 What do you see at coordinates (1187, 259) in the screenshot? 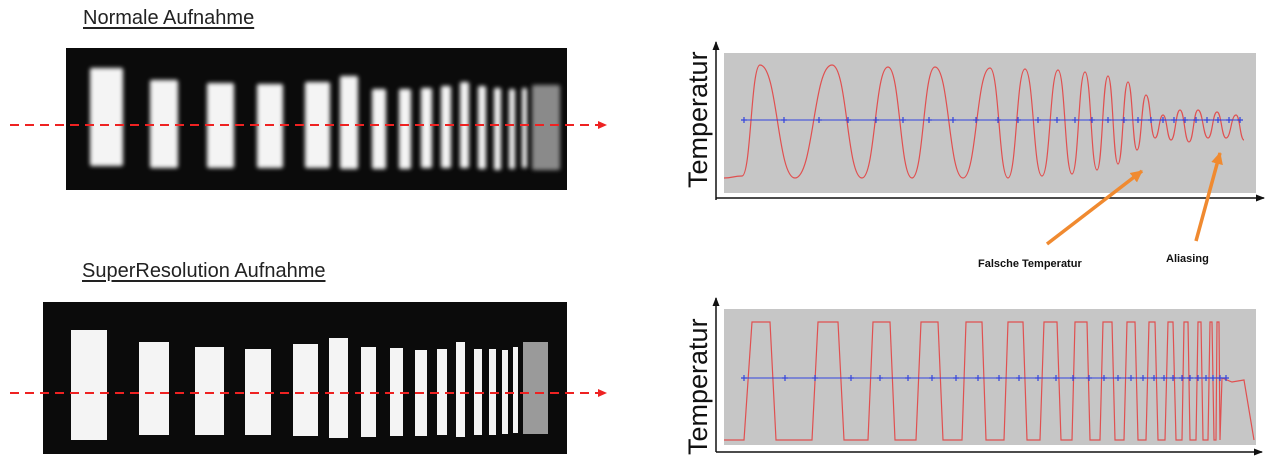
I see `aliasing-label: Aliasing` at bounding box center [1187, 259].